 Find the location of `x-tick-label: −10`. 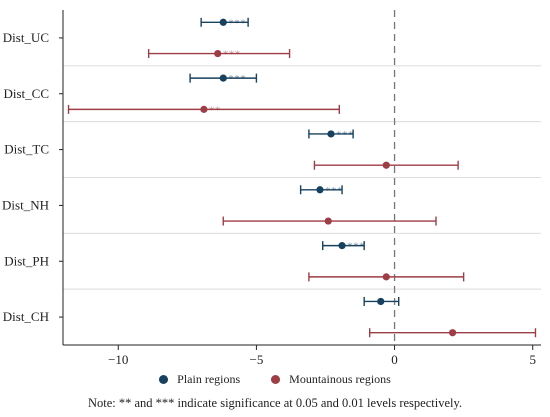

x-tick-label: −10 is located at coordinates (118, 359).